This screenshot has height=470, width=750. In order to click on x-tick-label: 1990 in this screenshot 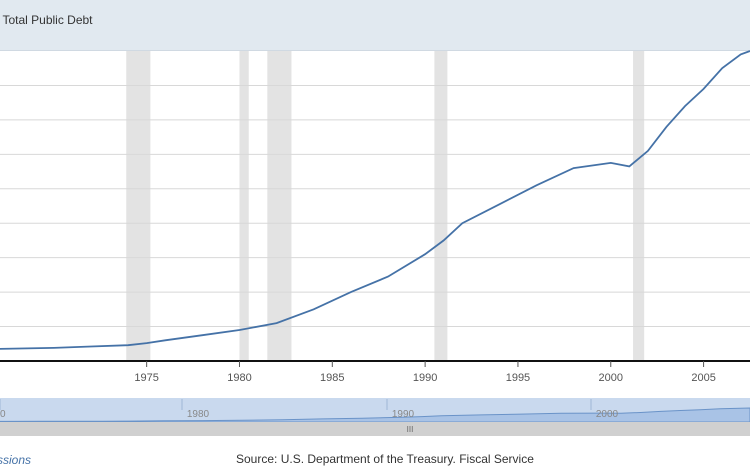, I will do `click(425, 378)`.